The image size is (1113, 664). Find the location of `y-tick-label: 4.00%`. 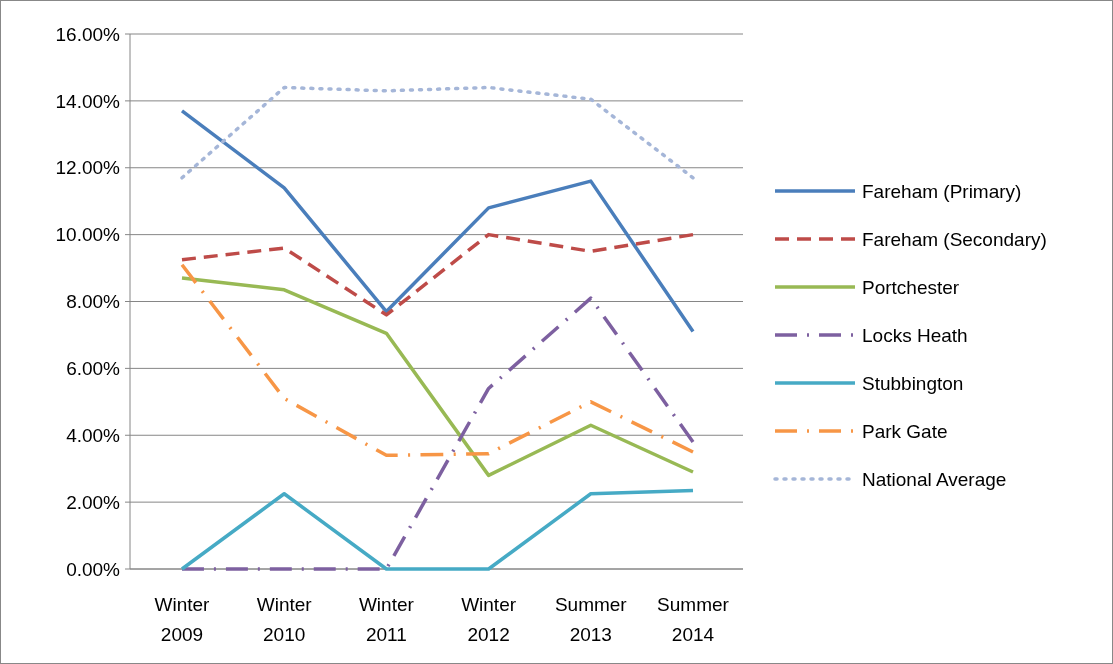

y-tick-label: 4.00% is located at coordinates (93, 435).